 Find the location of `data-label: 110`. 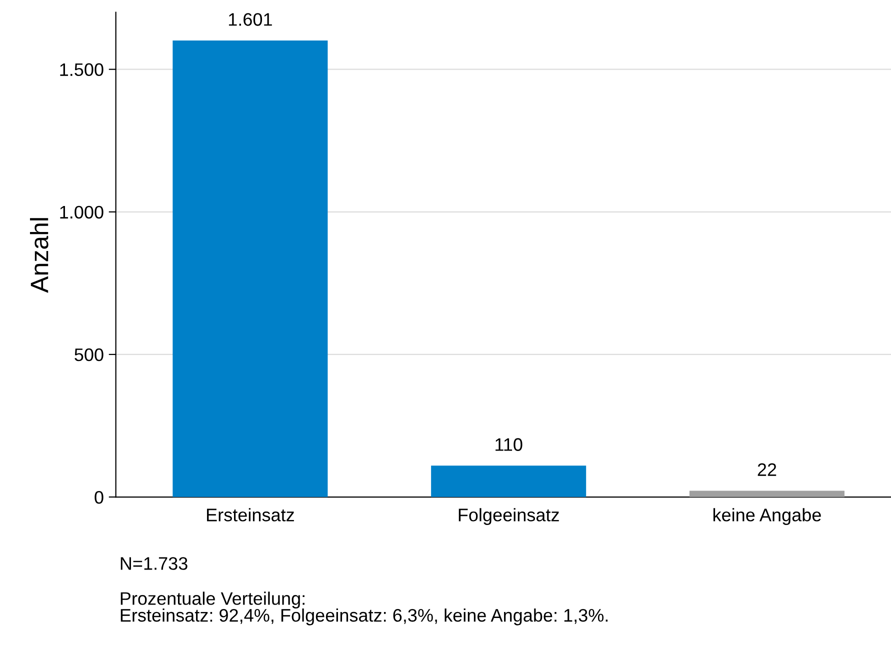

data-label: 110 is located at coordinates (509, 444).